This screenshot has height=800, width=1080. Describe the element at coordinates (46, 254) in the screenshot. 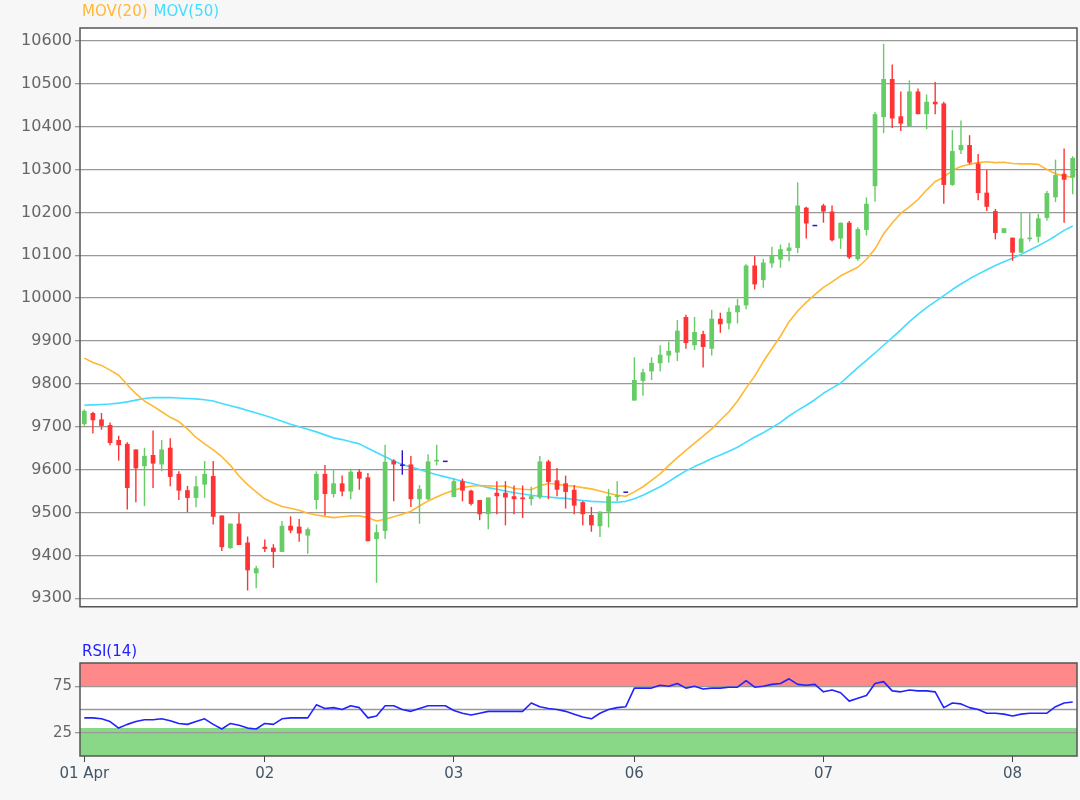

I see `y-tick-label: 10100` at that location.